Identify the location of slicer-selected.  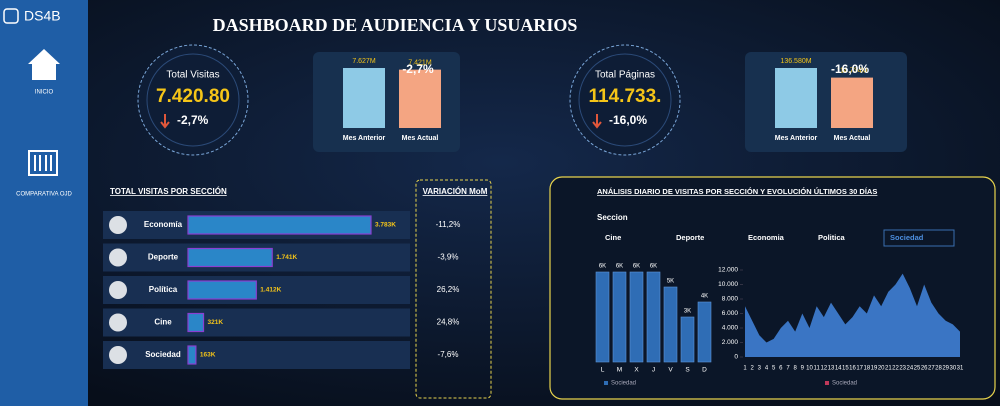
(919, 238).